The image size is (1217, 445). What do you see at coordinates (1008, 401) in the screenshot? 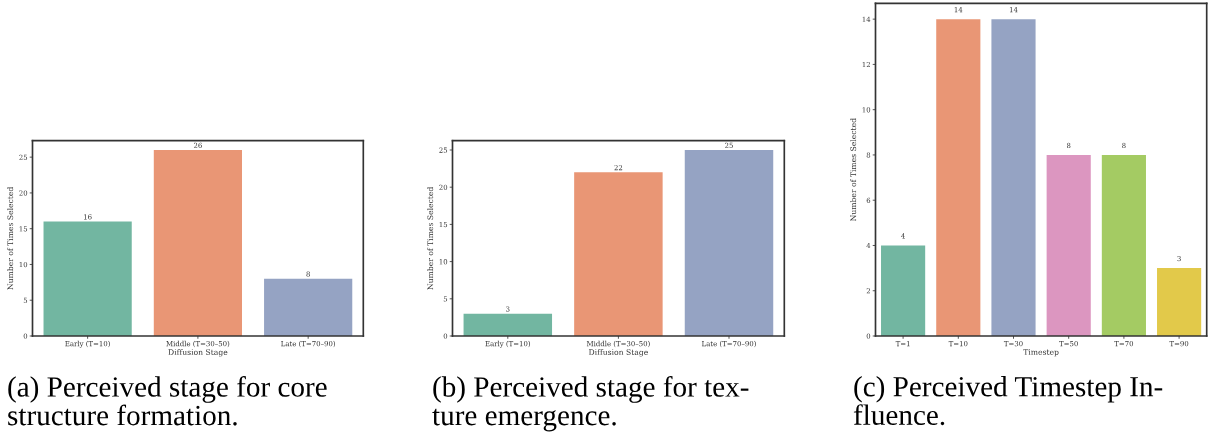
I see `text: (c) Perceived Timestep In- fluence.` at bounding box center [1008, 401].